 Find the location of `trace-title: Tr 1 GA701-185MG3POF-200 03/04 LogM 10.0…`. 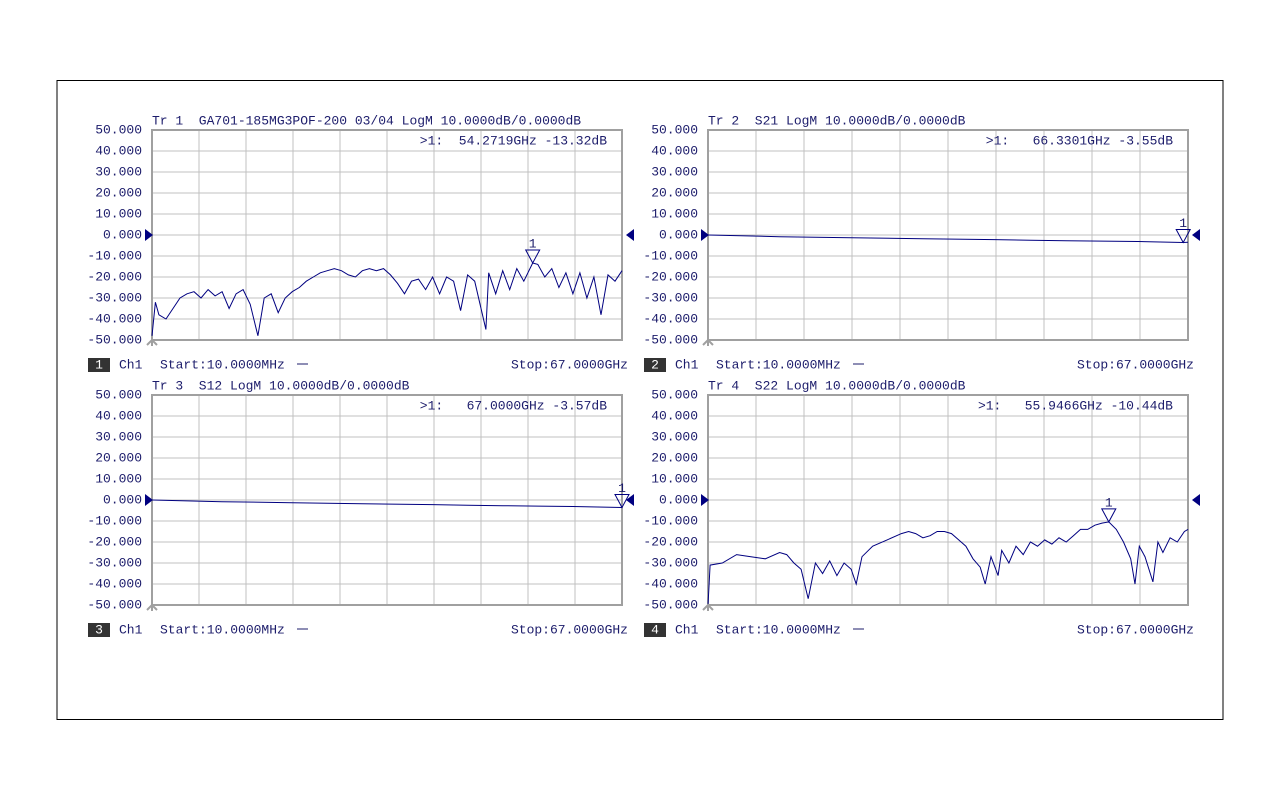

trace-title: Tr 1 GA701-185MG3POF-200 03/04 LogM 10.0… is located at coordinates (366, 120).